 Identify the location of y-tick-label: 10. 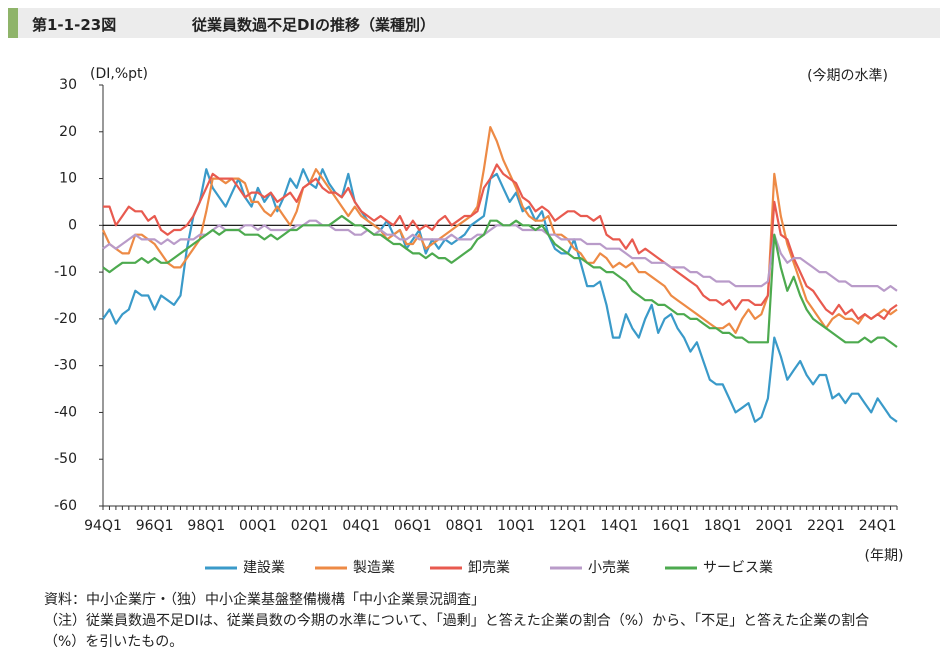
(68, 179).